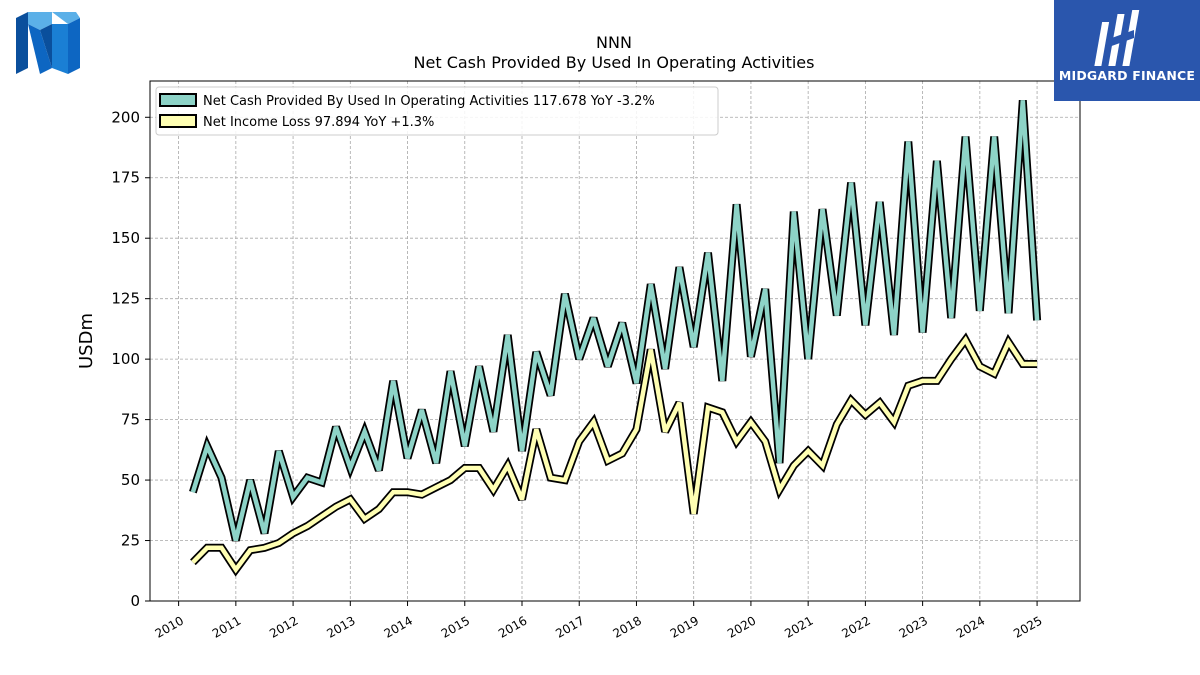 This screenshot has width=1200, height=675. Describe the element at coordinates (512, 626) in the screenshot. I see `x-tick-label: 2016` at that location.